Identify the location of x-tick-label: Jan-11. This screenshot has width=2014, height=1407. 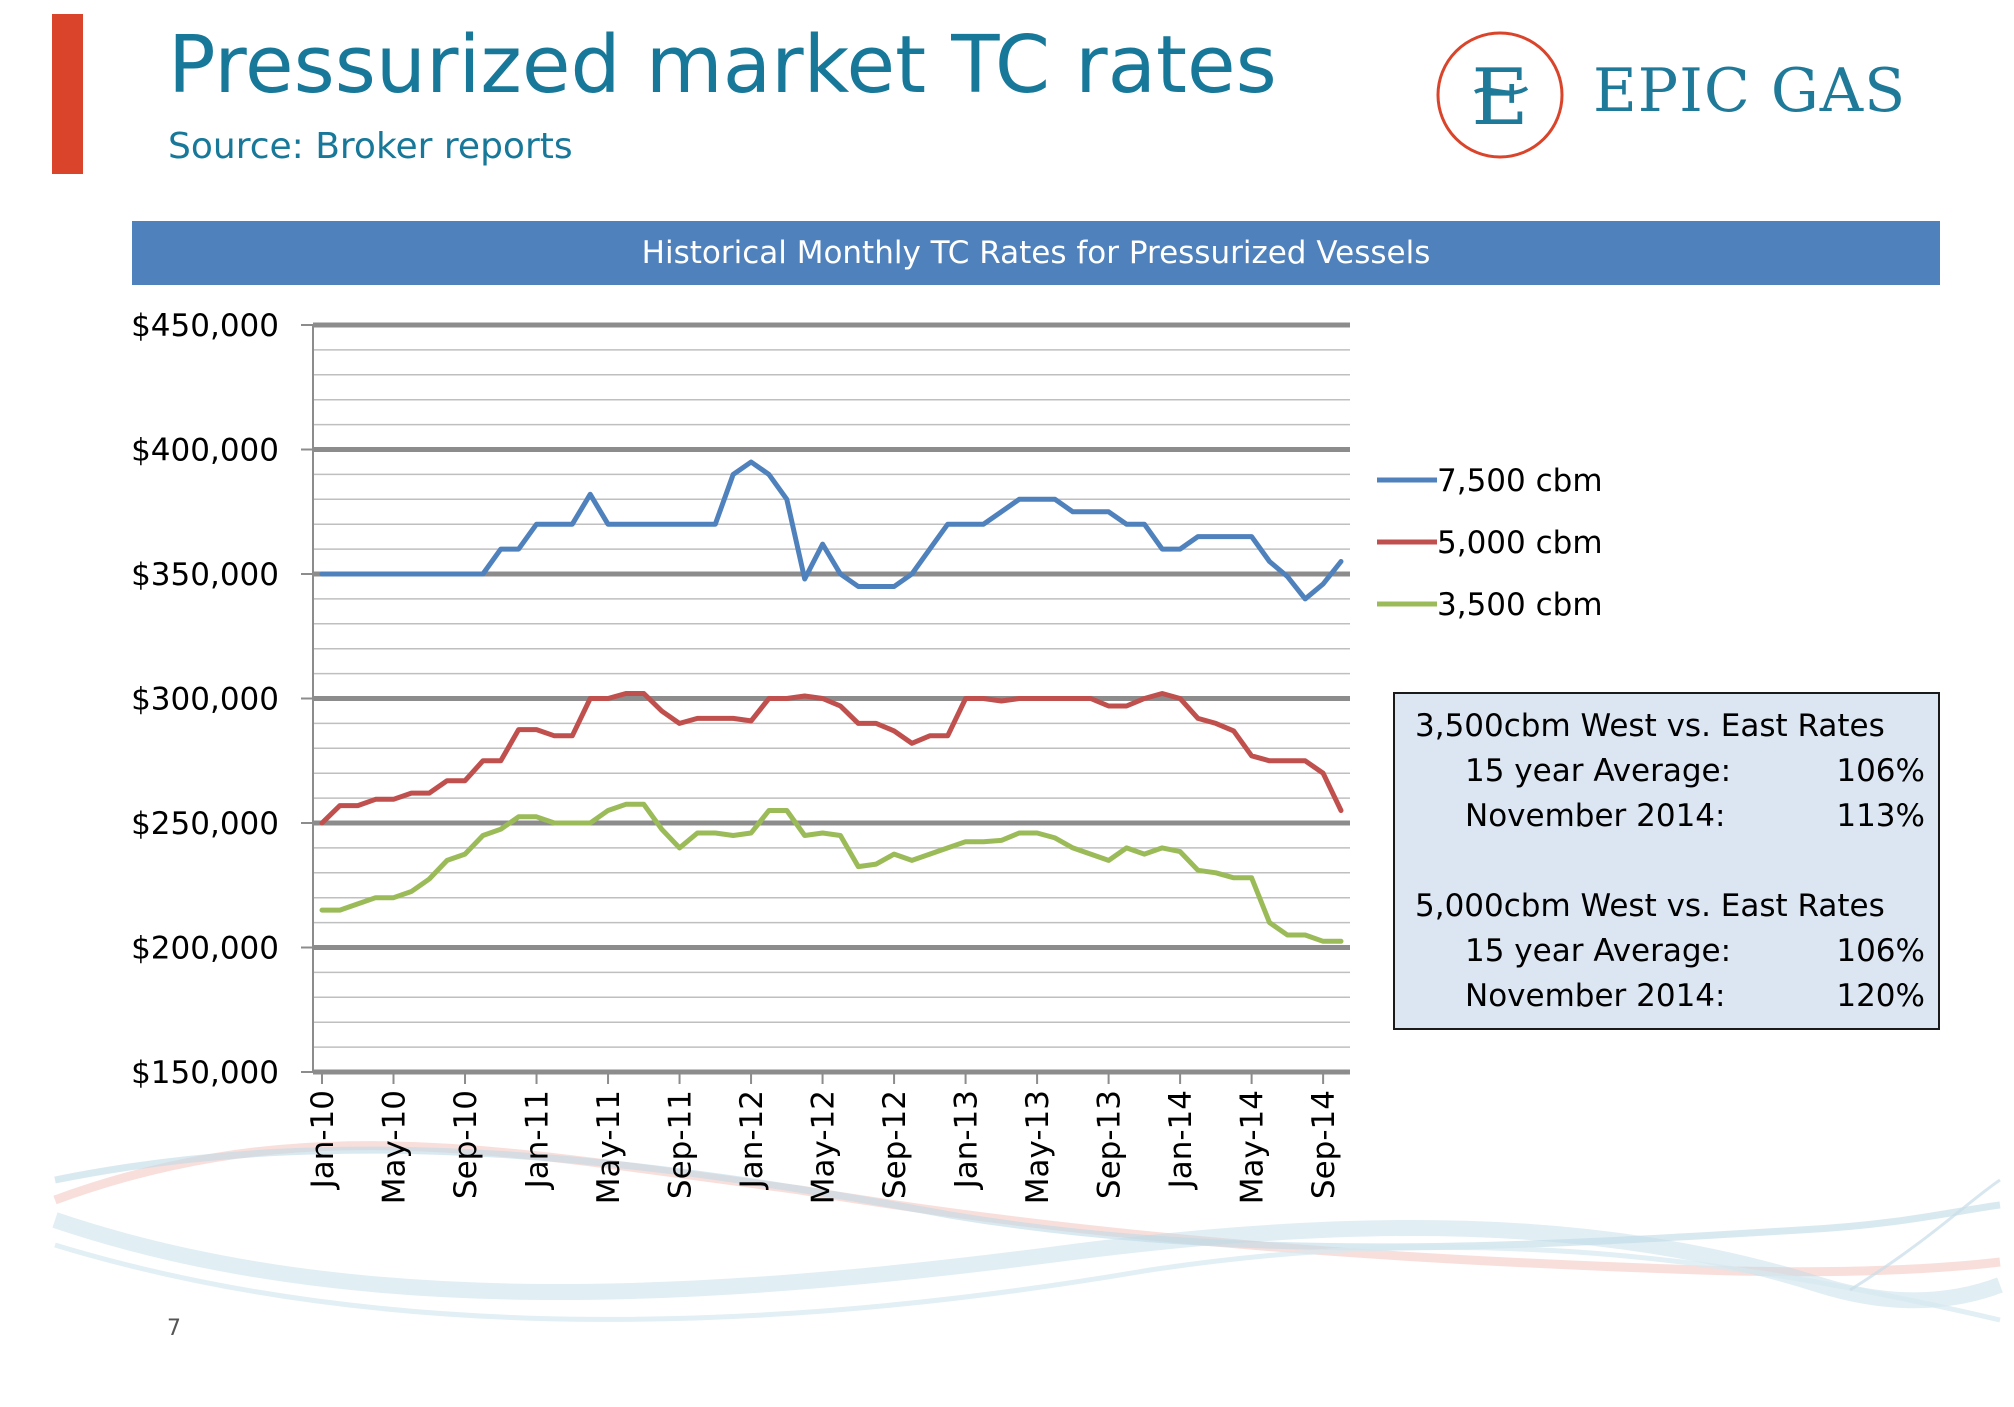
(538, 1140).